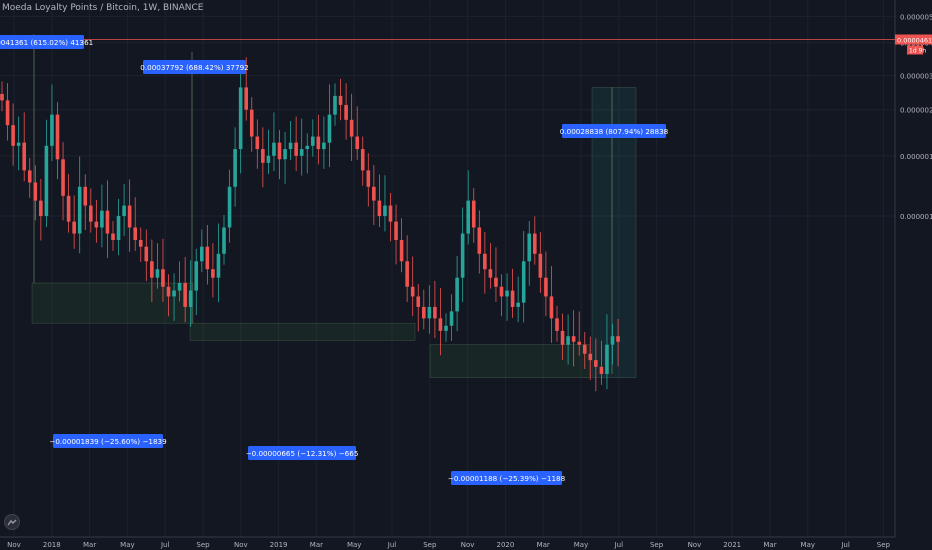 The image size is (932, 550). What do you see at coordinates (12, 522) in the screenshot?
I see `tradingview-logo` at bounding box center [12, 522].